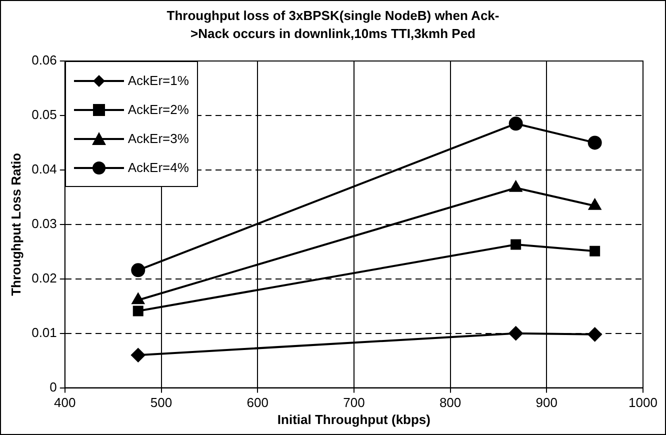 This screenshot has width=666, height=435. What do you see at coordinates (353, 419) in the screenshot?
I see `x-axis-title: Initial Throughput (kbps)` at bounding box center [353, 419].